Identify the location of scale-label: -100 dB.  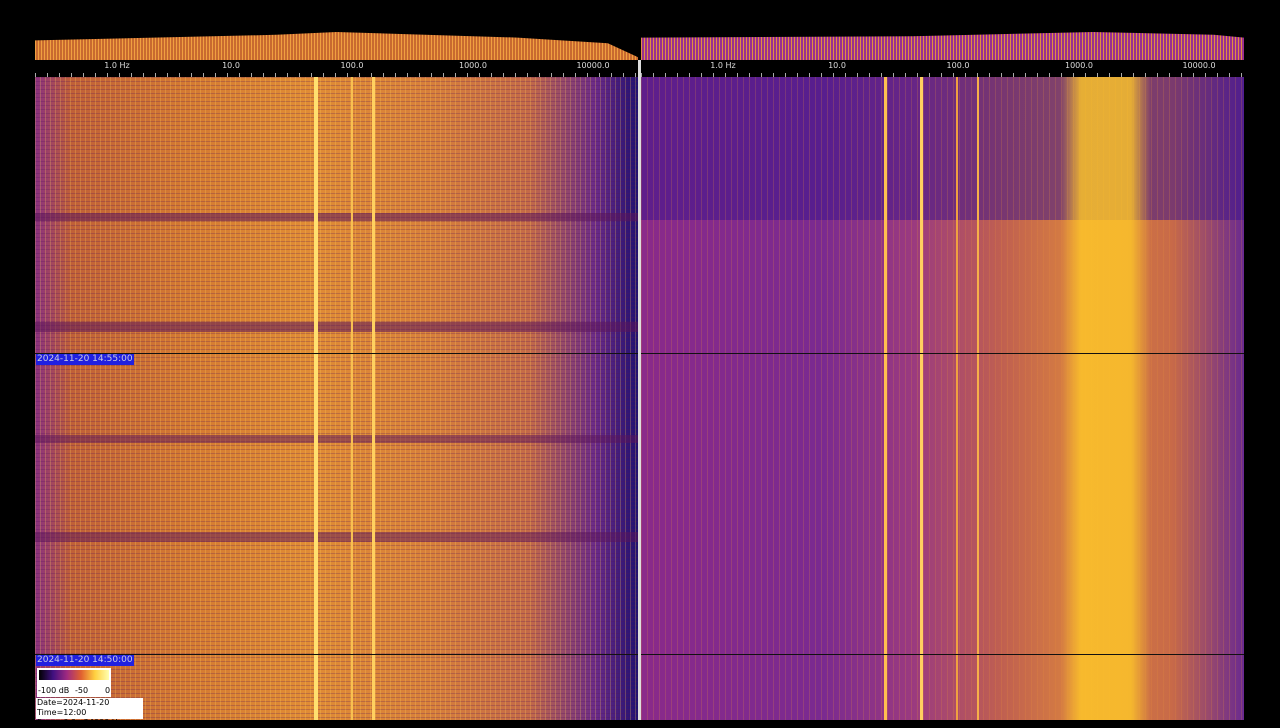
(54, 690).